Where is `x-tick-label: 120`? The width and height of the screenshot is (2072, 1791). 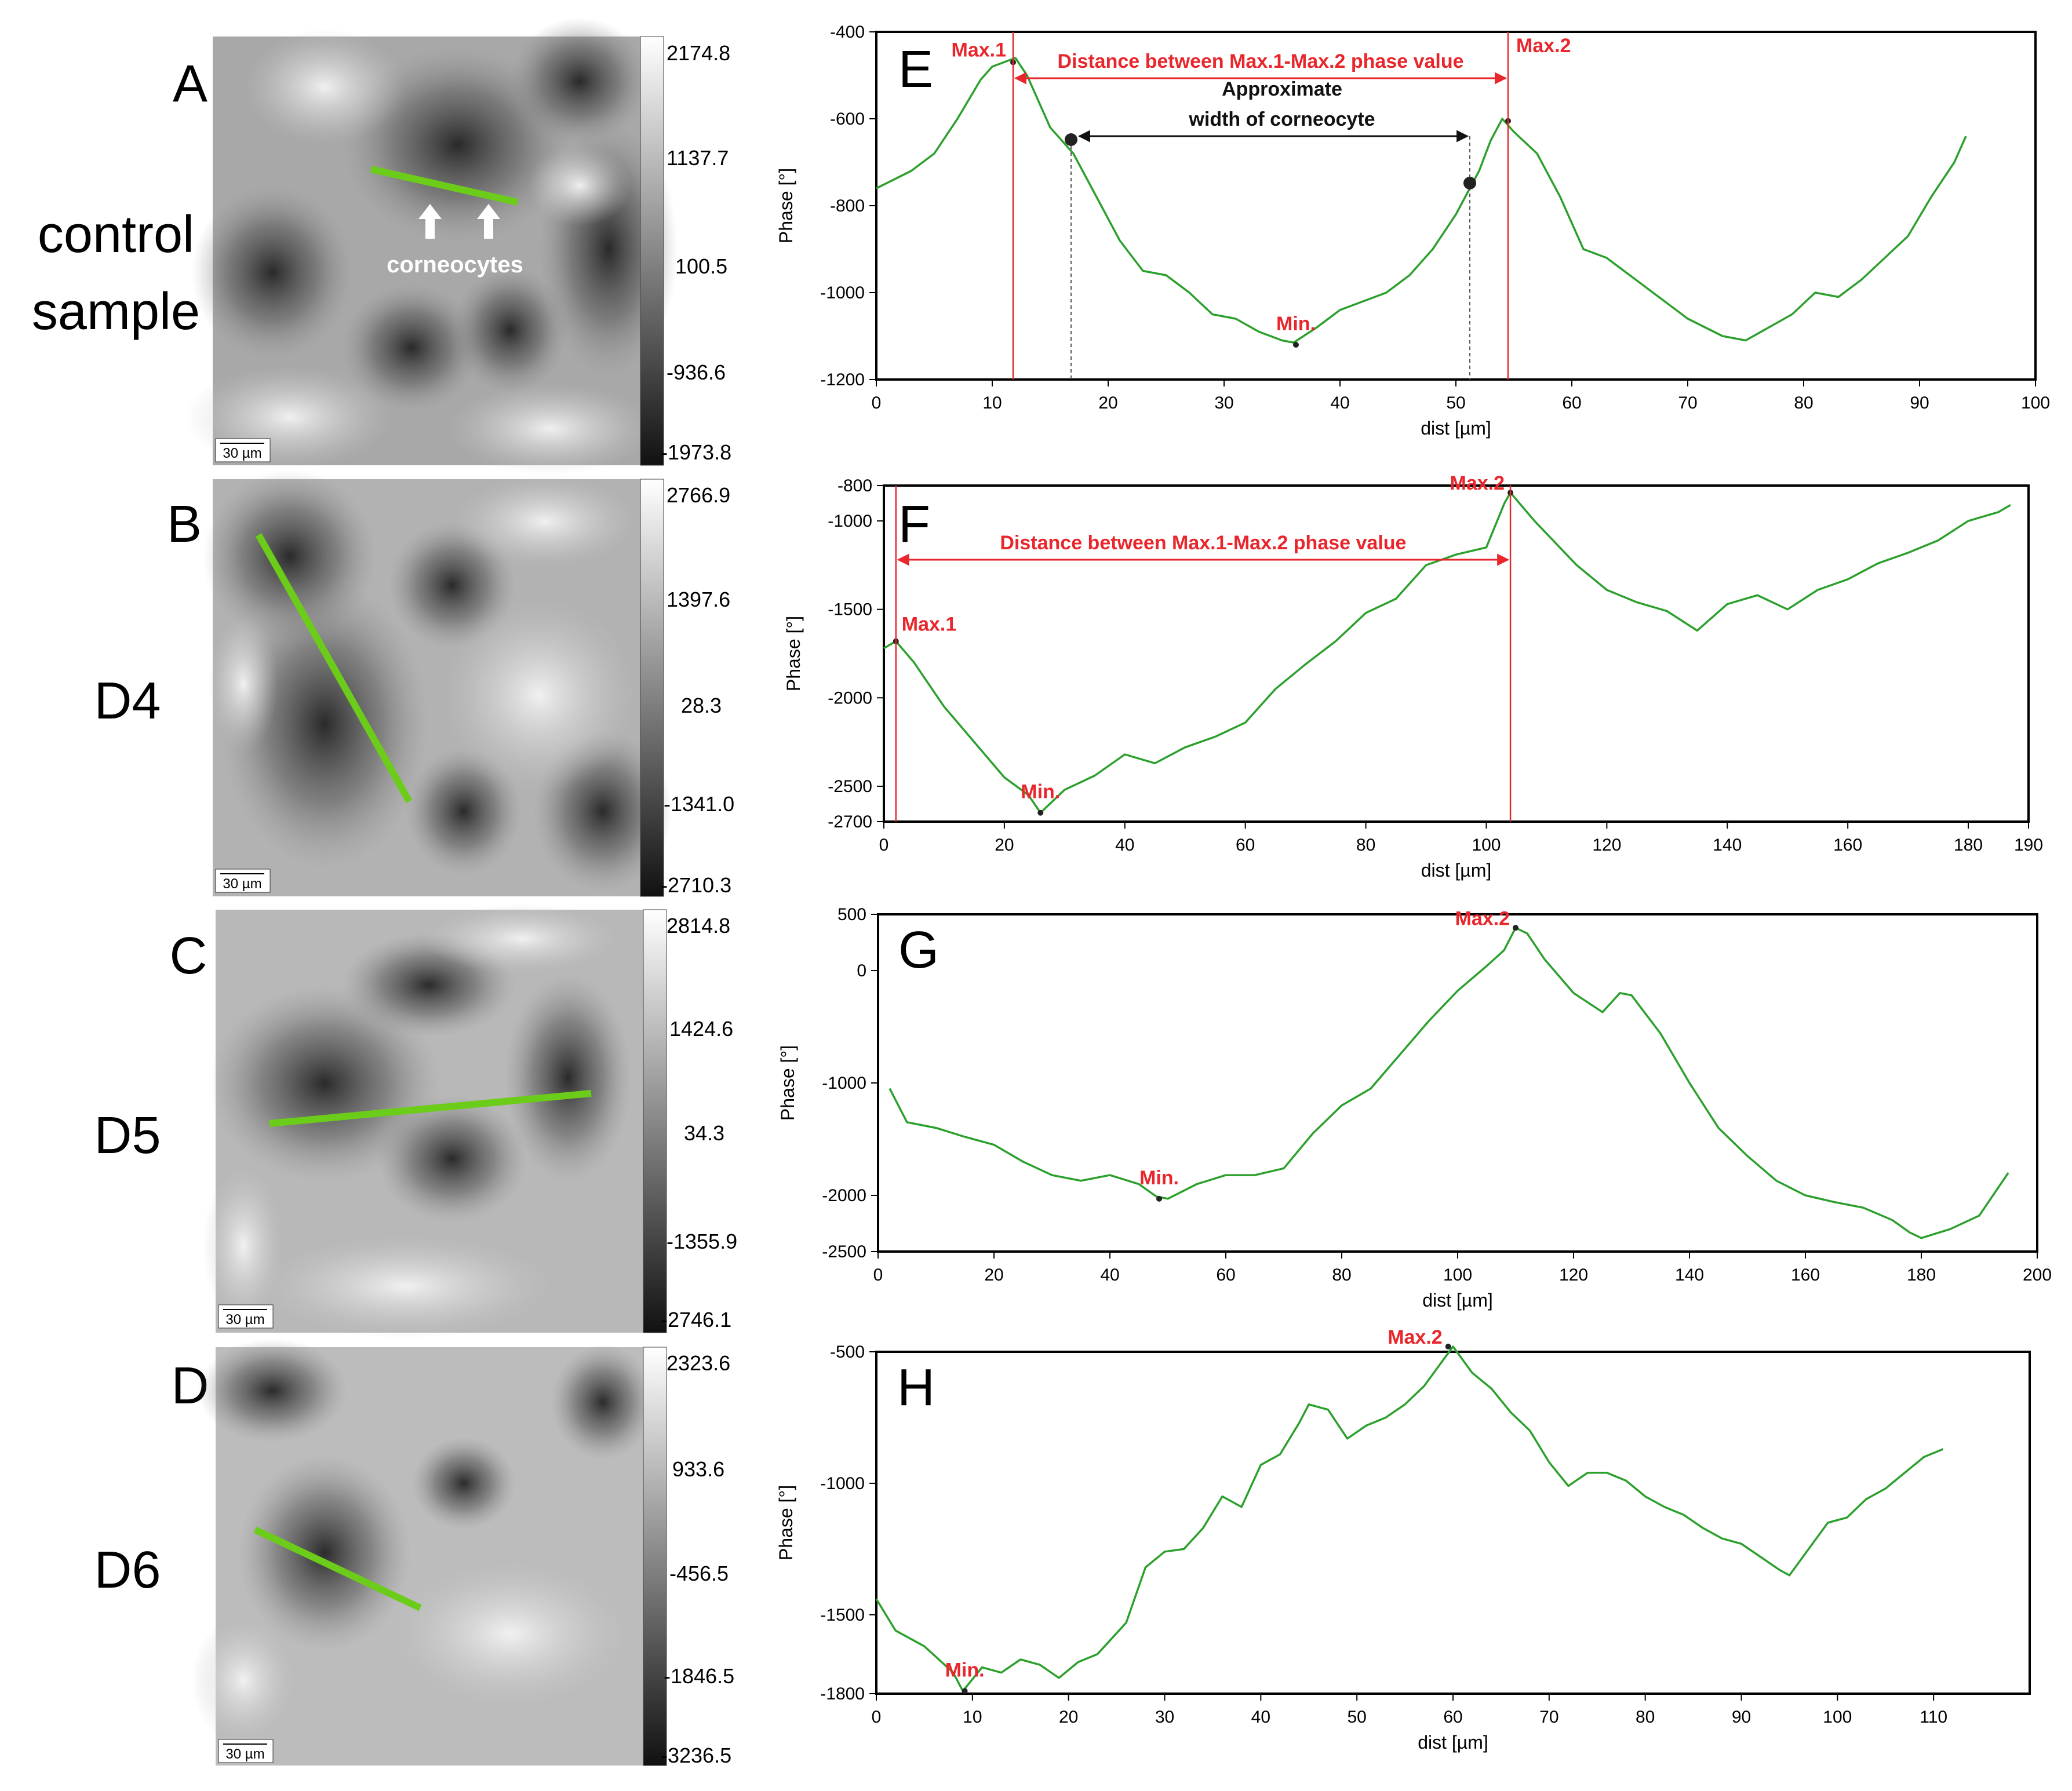
x-tick-label: 120 is located at coordinates (1574, 1275).